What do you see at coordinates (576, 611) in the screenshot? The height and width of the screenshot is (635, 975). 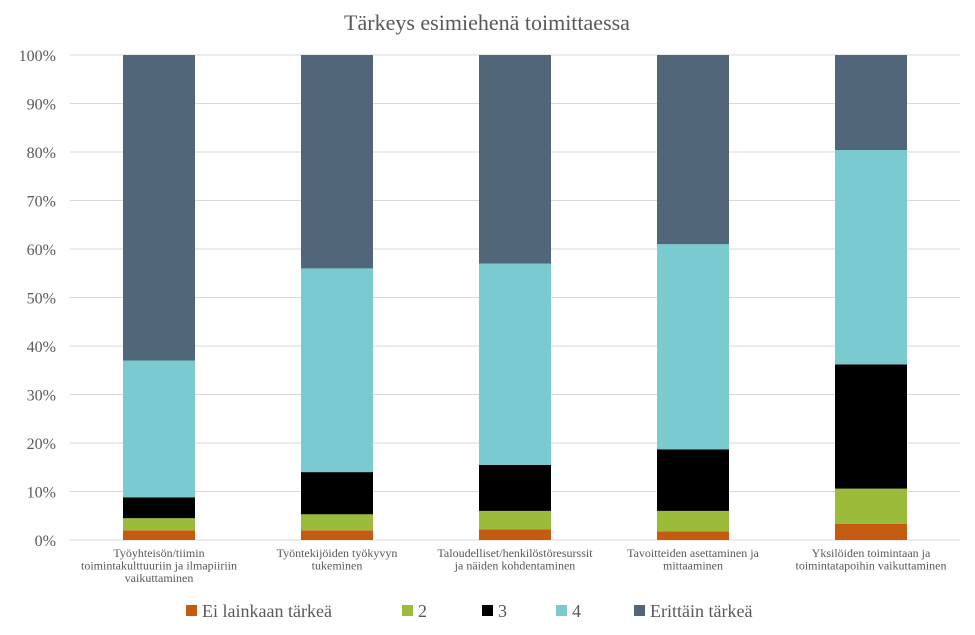 I see `legend-label: 4` at bounding box center [576, 611].